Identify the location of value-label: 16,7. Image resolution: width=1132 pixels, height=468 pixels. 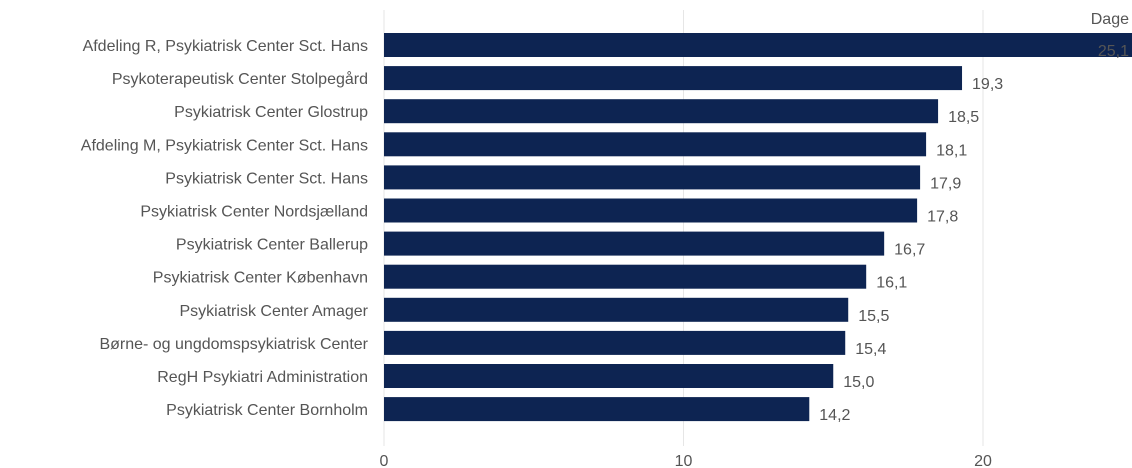
(909, 250).